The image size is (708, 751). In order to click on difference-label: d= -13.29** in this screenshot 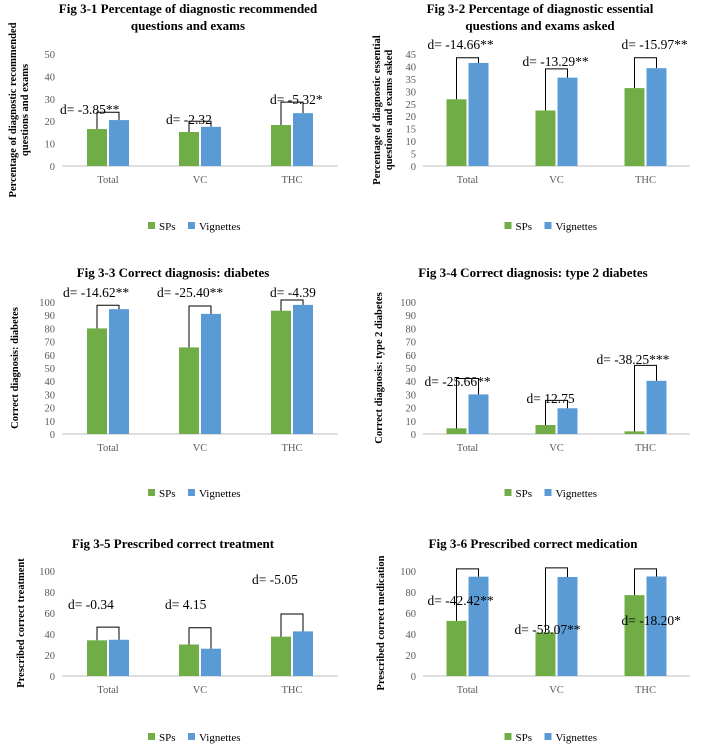, I will do `click(556, 61)`.